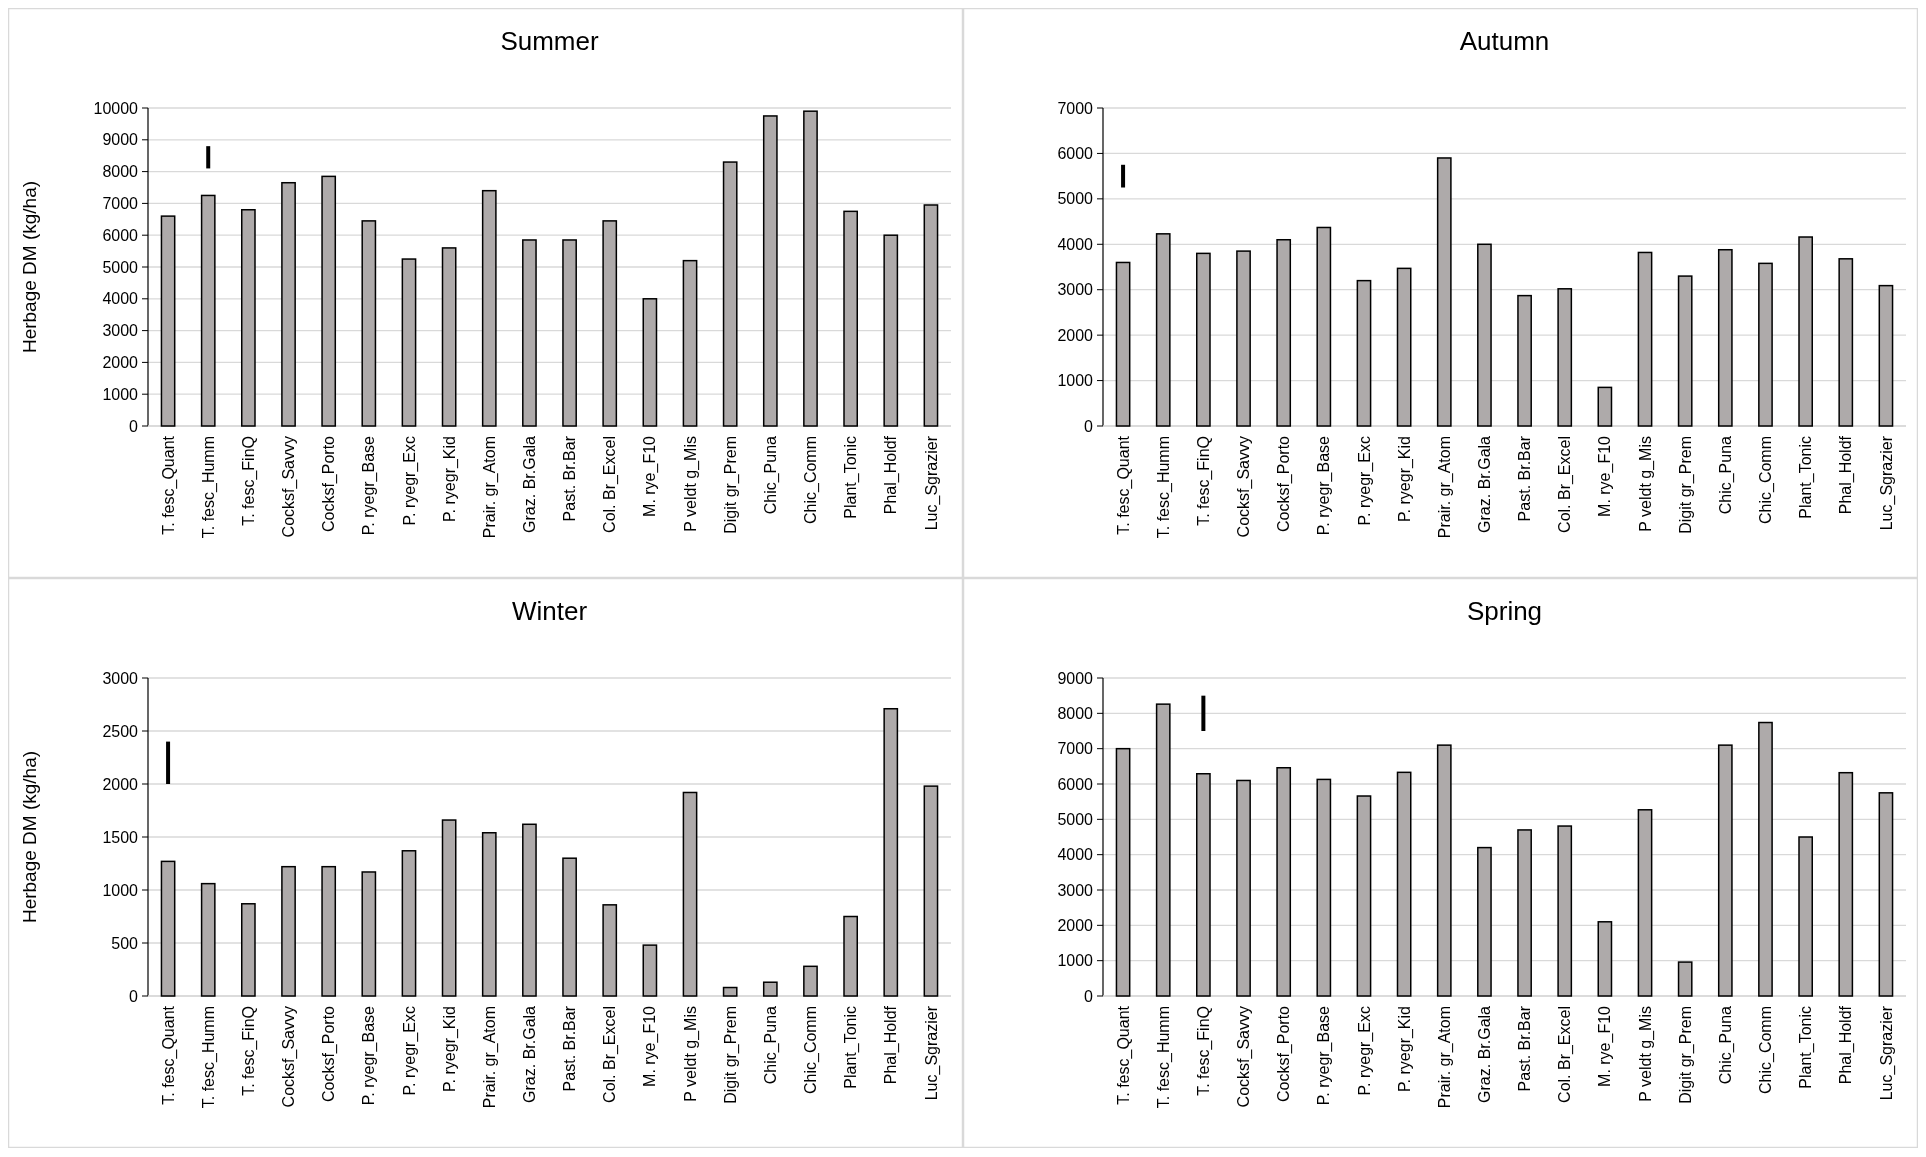 Image resolution: width=1926 pixels, height=1157 pixels. Describe the element at coordinates (1075, 713) in the screenshot. I see `y-tick-label: 8000` at that location.